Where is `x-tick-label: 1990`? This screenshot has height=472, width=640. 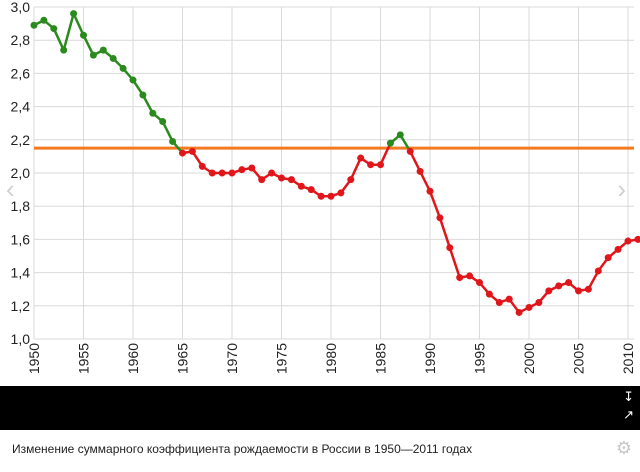 x-tick-label: 1990 is located at coordinates (430, 358).